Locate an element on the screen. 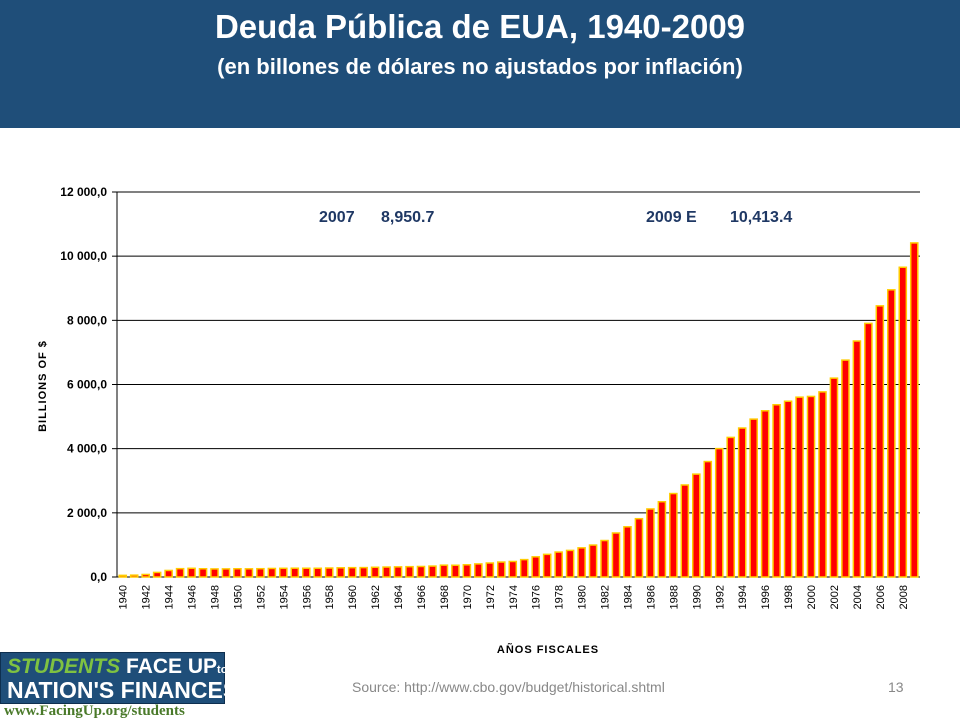 The width and height of the screenshot is (960, 720). bar-1996 is located at coordinates (765, 494).